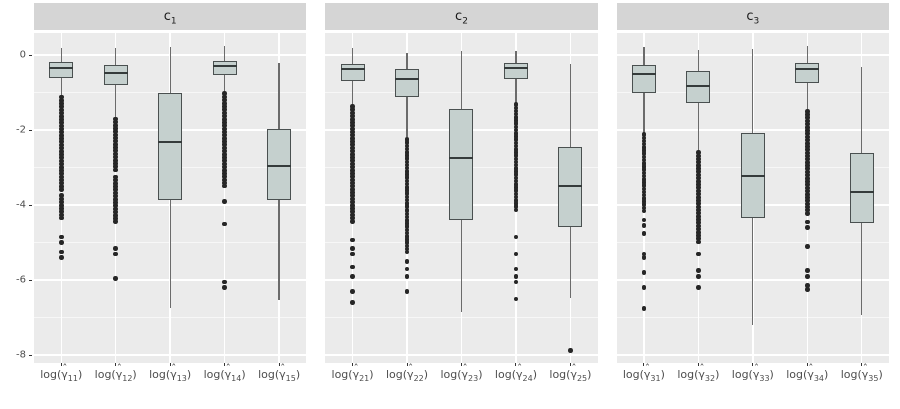 The image size is (900, 409). Describe the element at coordinates (819, 379) in the screenshot. I see `label-subscript: 34` at that location.